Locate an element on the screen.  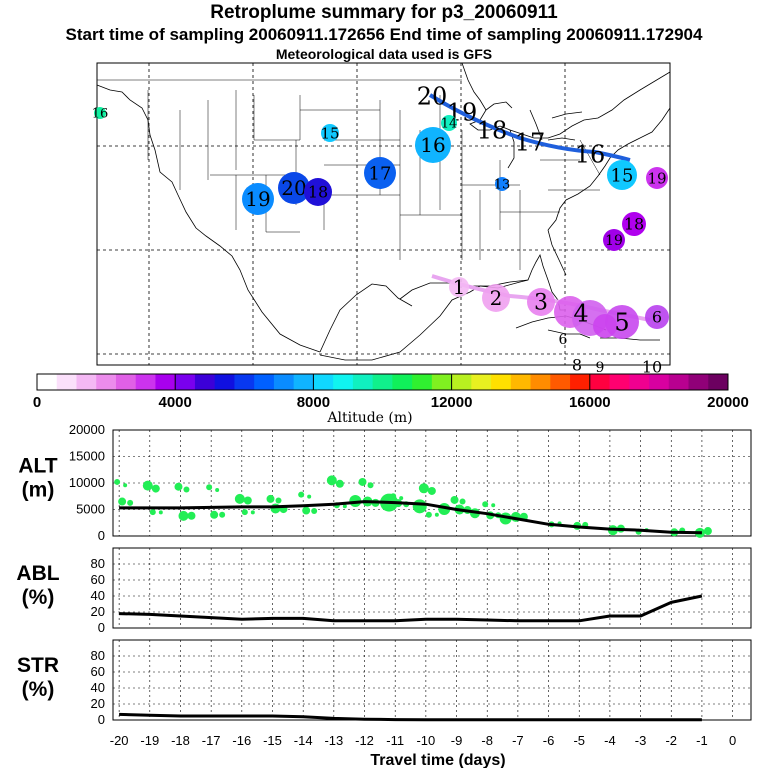
plume-label: 14 is located at coordinates (449, 124).